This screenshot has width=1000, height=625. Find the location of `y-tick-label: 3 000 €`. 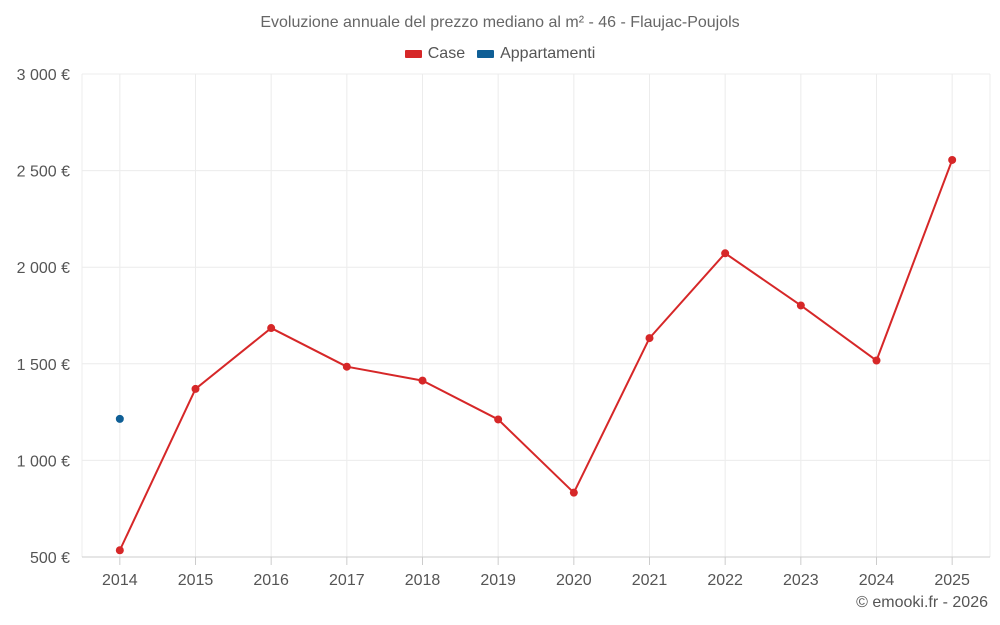

y-tick-label: 3 000 € is located at coordinates (43, 75).